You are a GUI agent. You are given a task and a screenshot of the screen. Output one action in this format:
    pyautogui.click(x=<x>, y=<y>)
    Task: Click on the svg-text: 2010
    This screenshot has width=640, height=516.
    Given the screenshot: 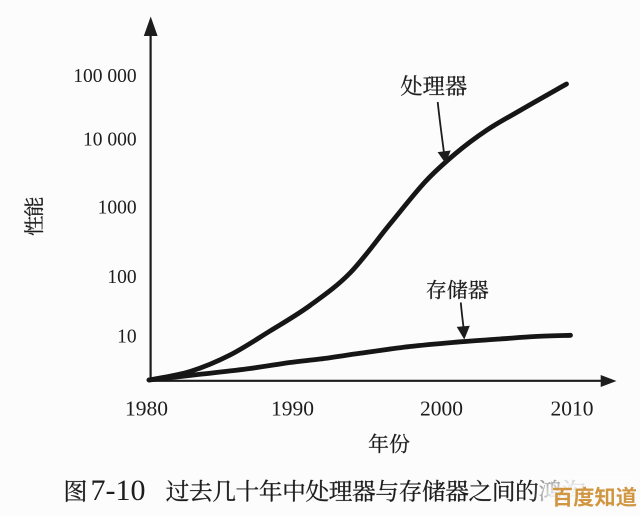 What is the action you would take?
    pyautogui.click(x=572, y=409)
    